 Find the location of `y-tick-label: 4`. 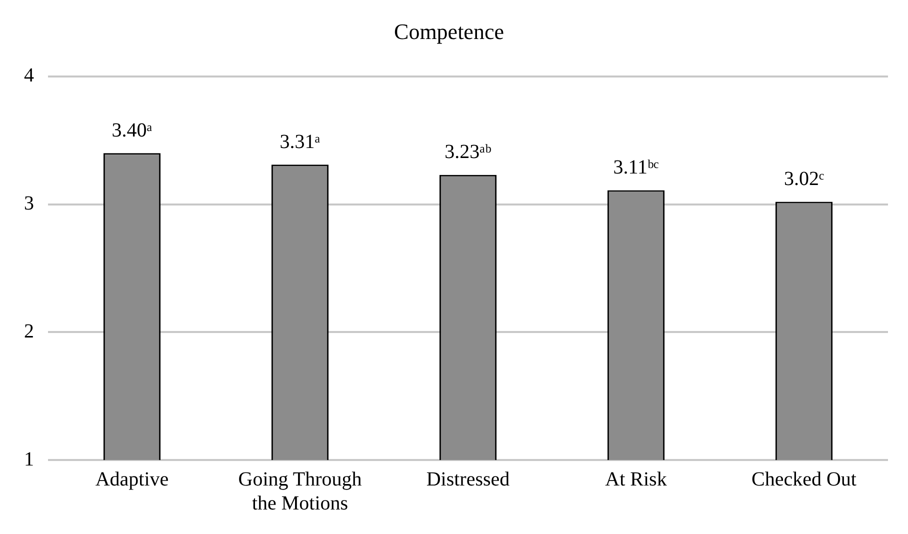

y-tick-label: 4 is located at coordinates (29, 75).